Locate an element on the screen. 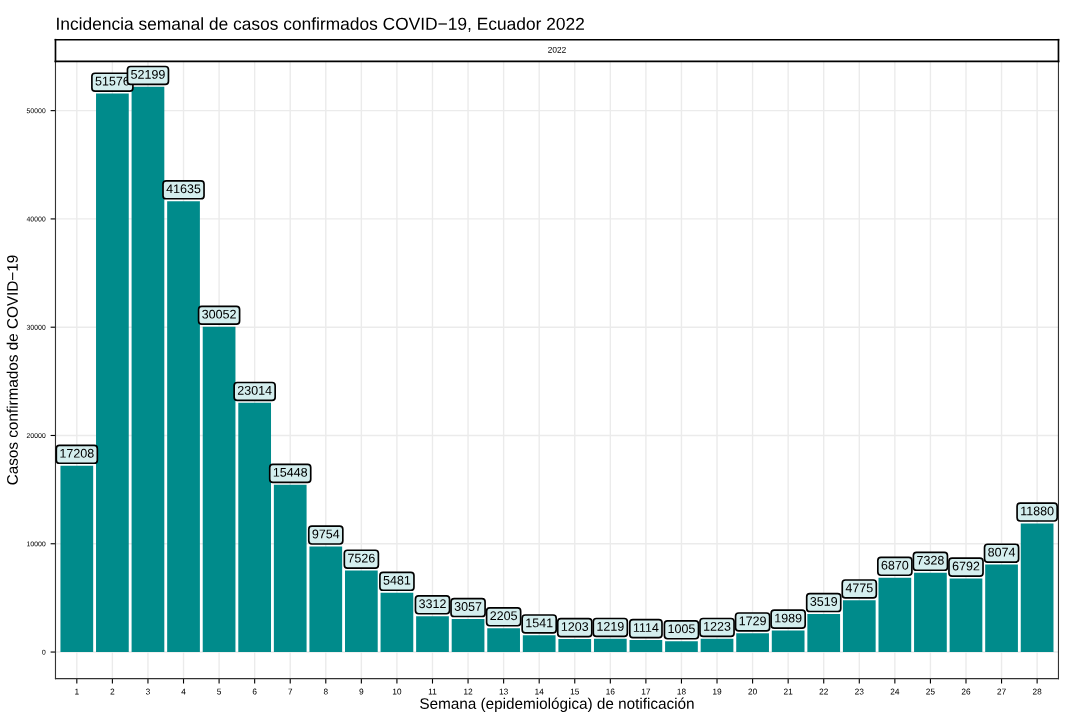  x-tick-label: 27 is located at coordinates (1001, 691).